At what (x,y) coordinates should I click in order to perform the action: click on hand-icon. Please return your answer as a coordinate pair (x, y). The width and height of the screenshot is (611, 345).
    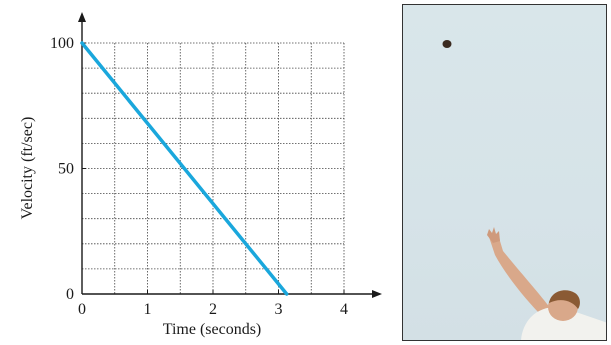
    Looking at the image, I should click on (493, 235).